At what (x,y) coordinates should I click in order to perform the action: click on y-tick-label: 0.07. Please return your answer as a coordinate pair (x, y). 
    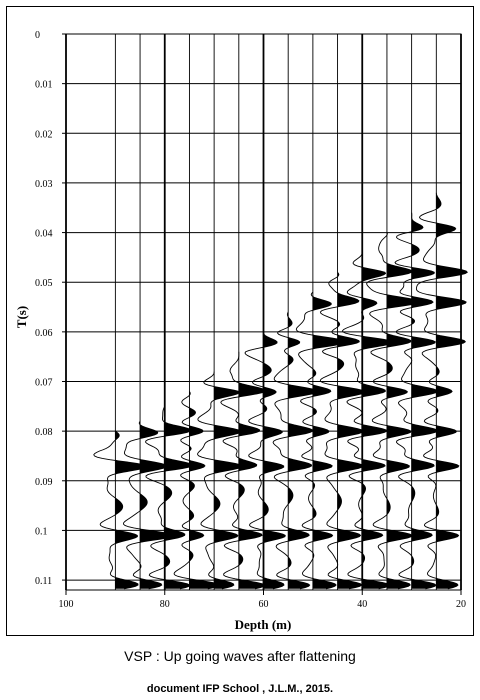
    Looking at the image, I should click on (44, 383).